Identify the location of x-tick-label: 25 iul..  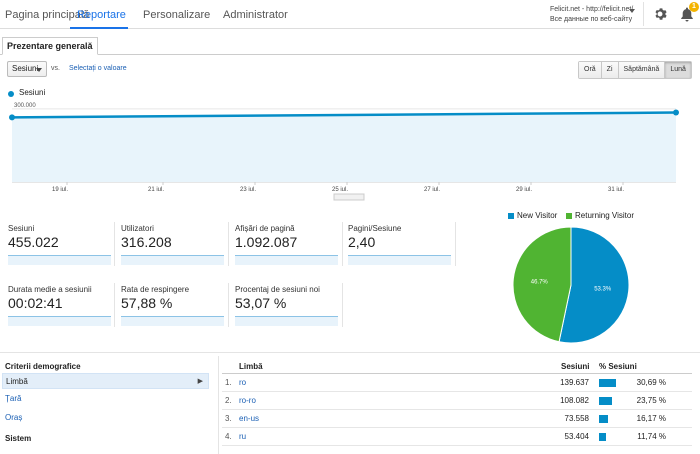
(340, 190).